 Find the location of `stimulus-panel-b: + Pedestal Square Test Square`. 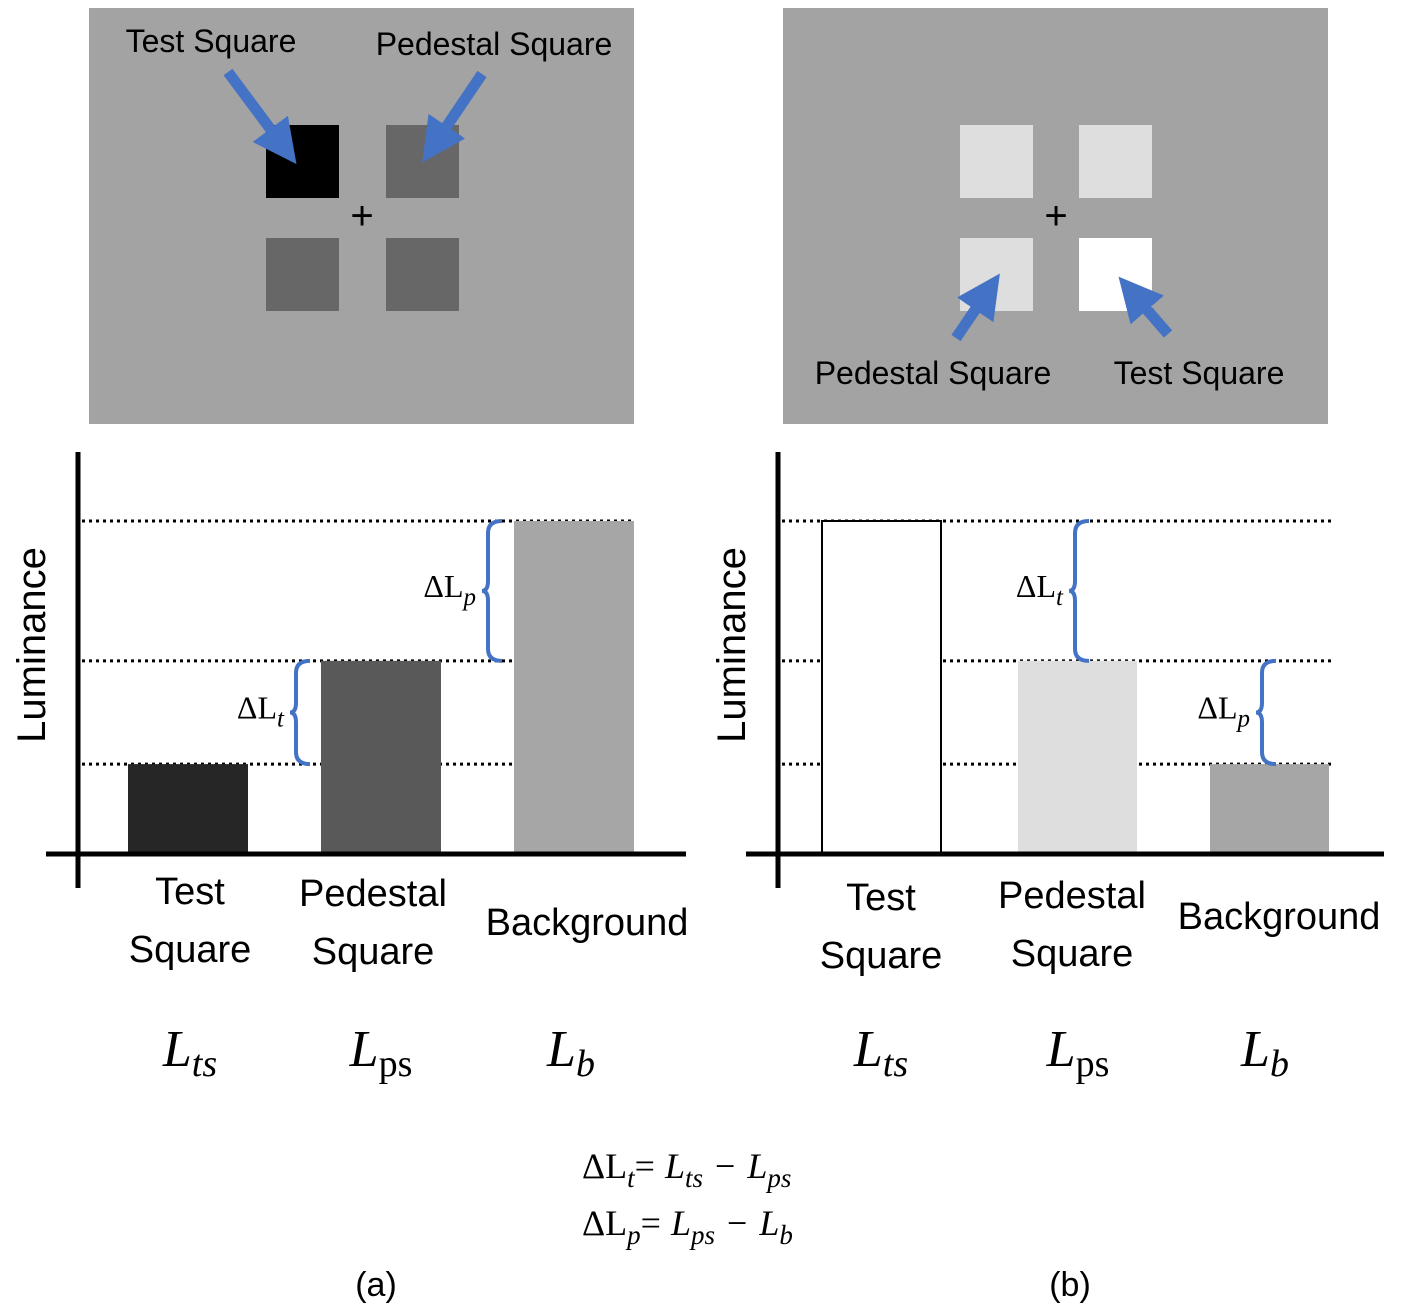

stimulus-panel-b: + Pedestal Square Test Square is located at coordinates (1055, 216).